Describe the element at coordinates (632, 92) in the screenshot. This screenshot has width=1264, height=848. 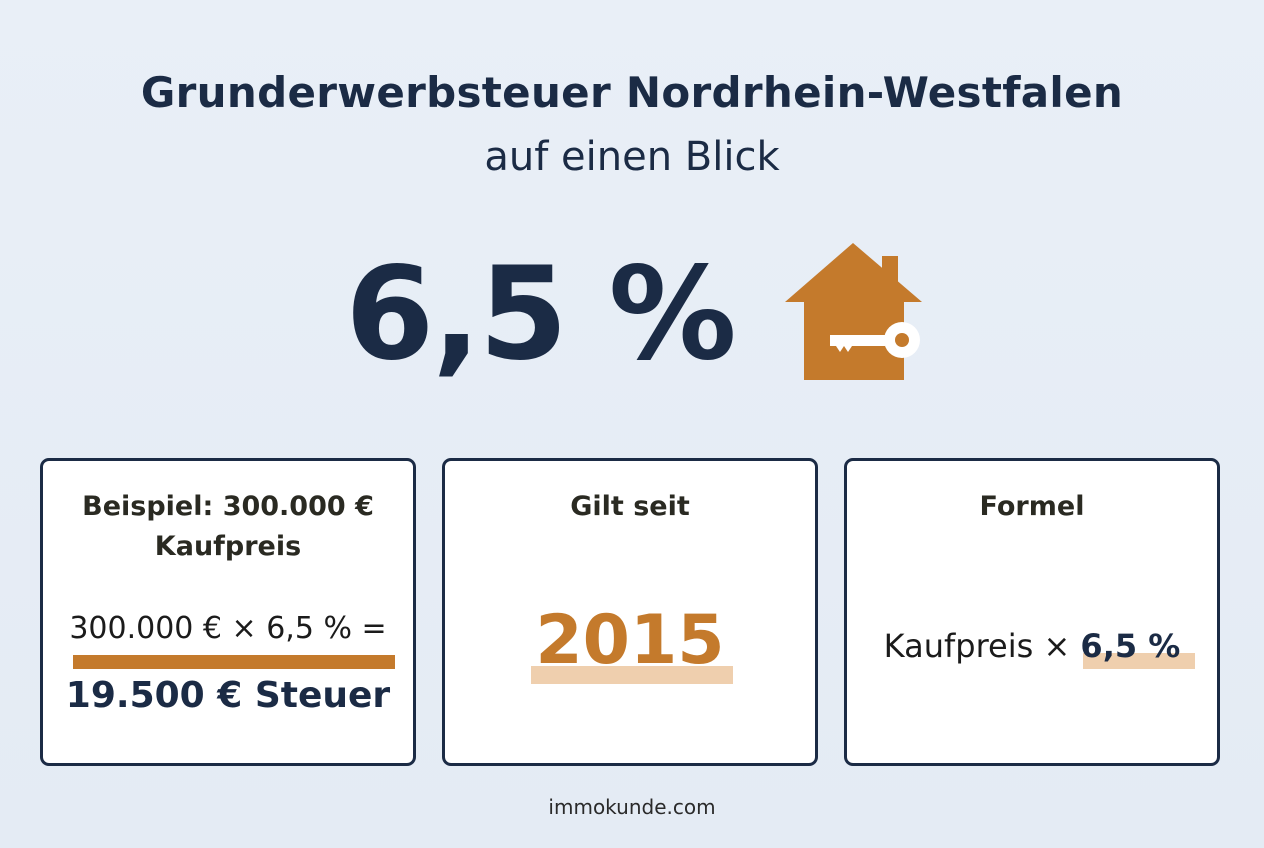
I see `title: Grunderwerbsteuer Nordrhein-Westfalen` at that location.